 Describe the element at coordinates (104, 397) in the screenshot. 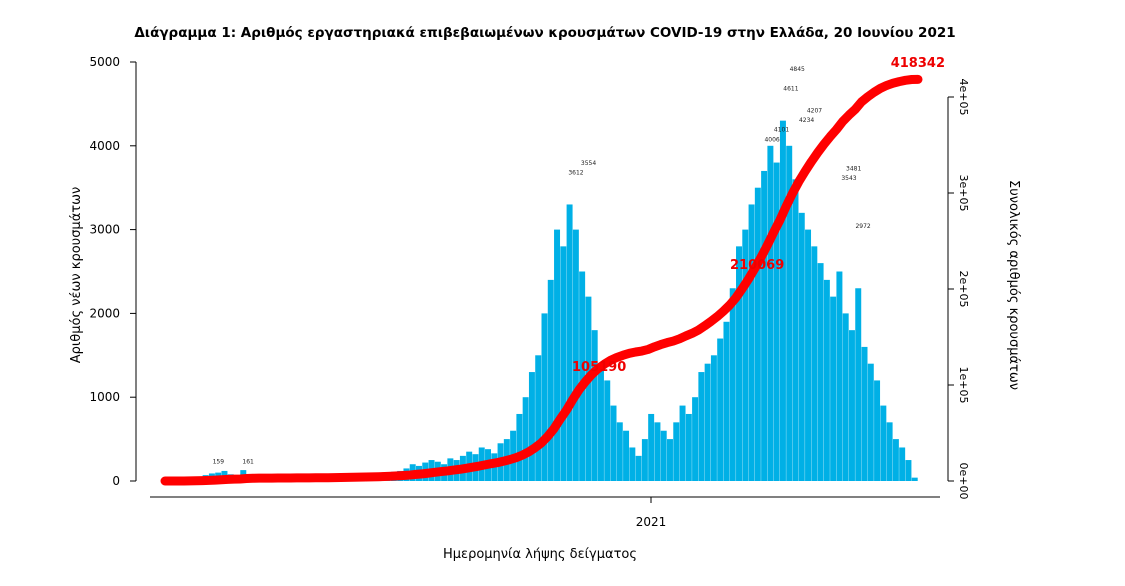

I see `y-tick-label: 1000` at that location.